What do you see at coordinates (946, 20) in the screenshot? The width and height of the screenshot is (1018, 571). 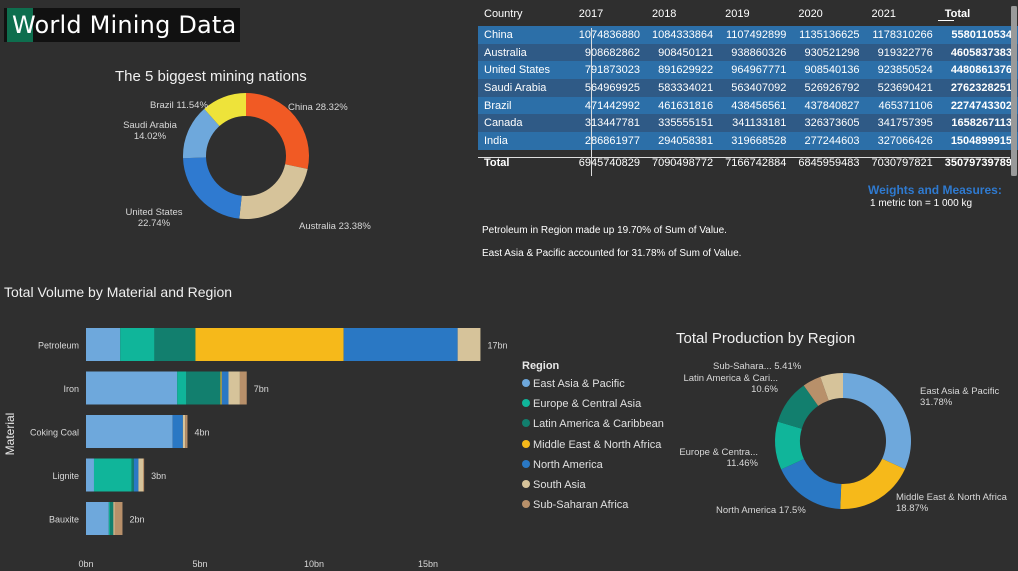 I see `sort-indicator` at bounding box center [946, 20].